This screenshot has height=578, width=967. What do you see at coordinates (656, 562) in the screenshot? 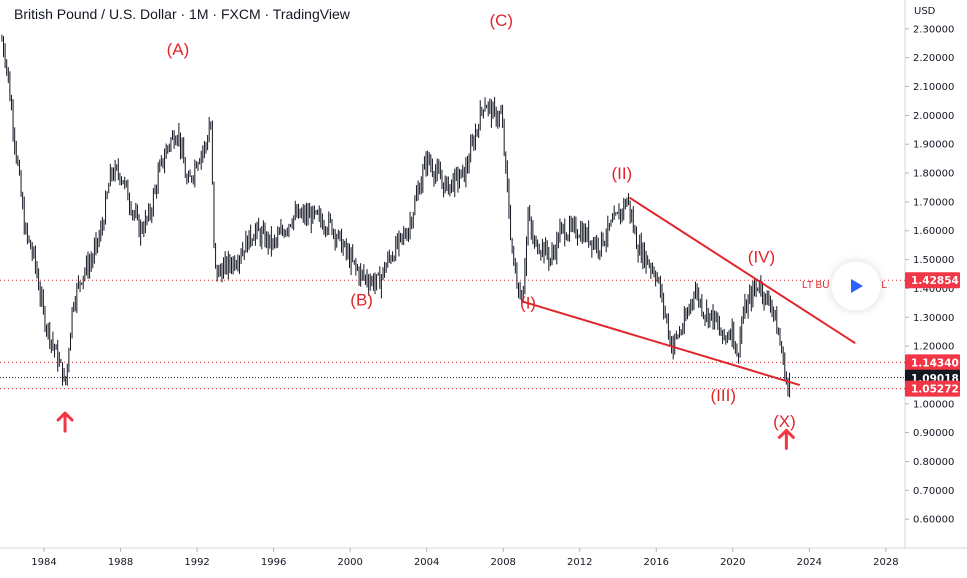
I see `time-tick-label: 2016` at bounding box center [656, 562].